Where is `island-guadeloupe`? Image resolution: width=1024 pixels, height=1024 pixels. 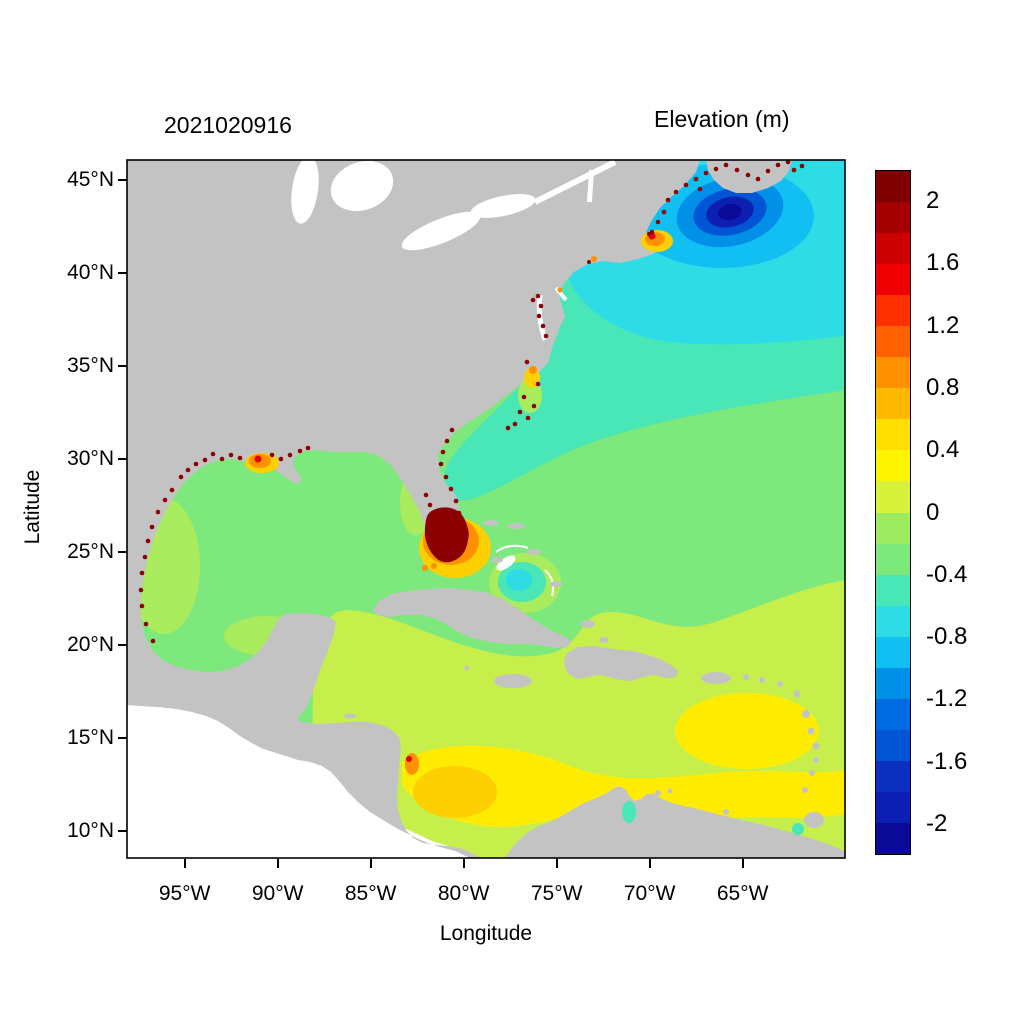 island-guadeloupe is located at coordinates (806, 714).